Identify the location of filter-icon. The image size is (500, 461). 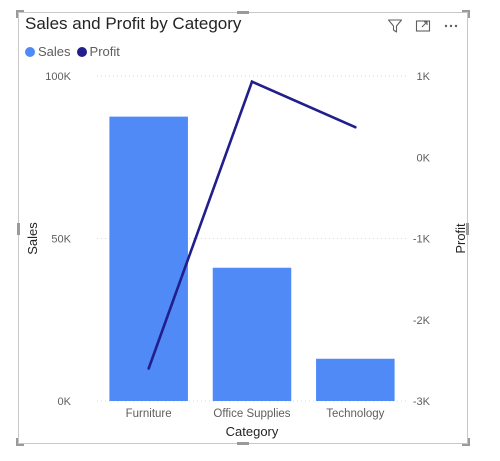
(395, 26).